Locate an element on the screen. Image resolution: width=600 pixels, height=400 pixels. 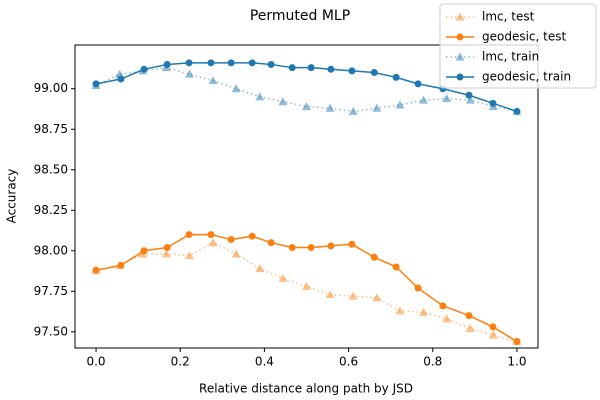
x-tick-label: 0.2 is located at coordinates (180, 362).